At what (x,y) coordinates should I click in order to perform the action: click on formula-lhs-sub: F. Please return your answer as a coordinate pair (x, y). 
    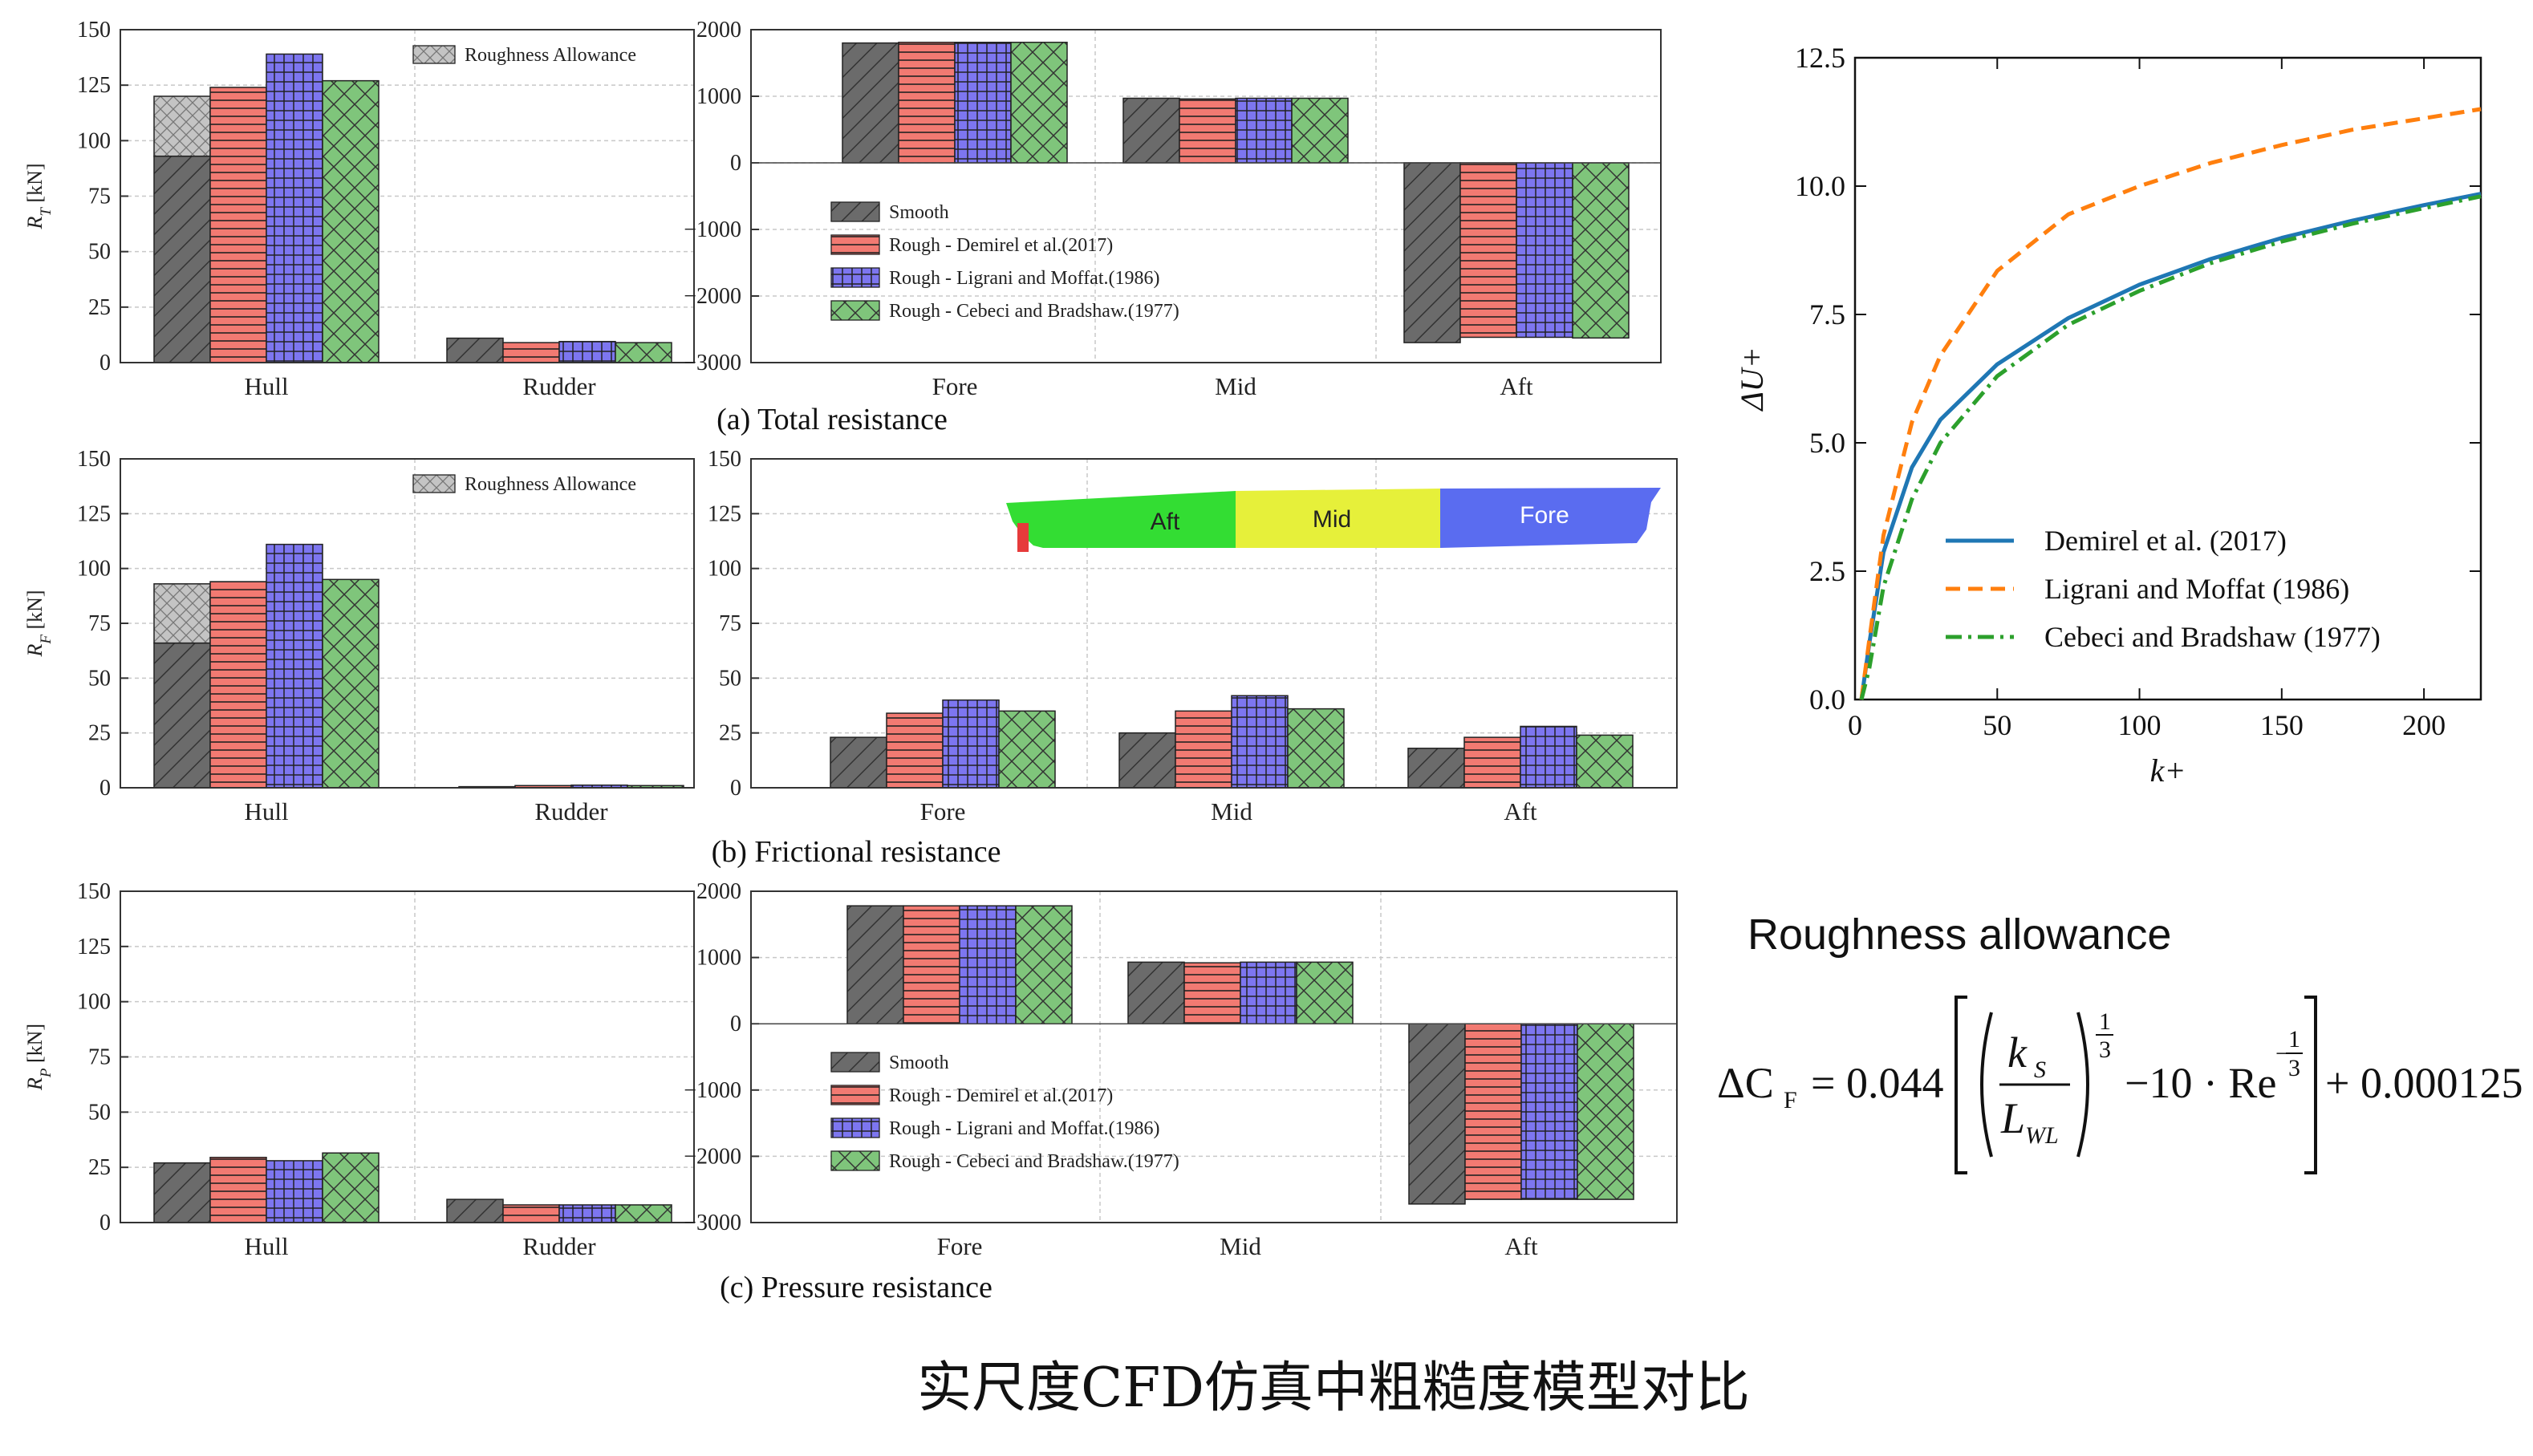
    Looking at the image, I should click on (1790, 1100).